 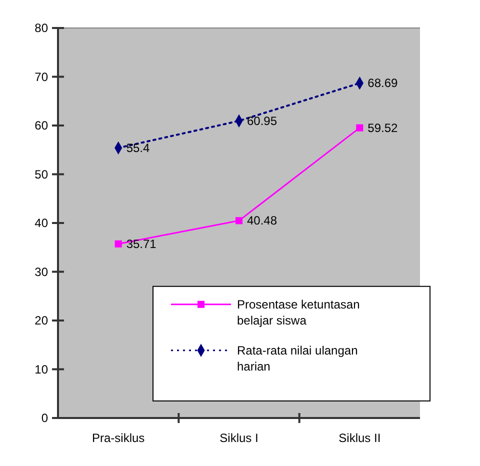 I want to click on x-tick-label: Pra-siklus, so click(x=118, y=438).